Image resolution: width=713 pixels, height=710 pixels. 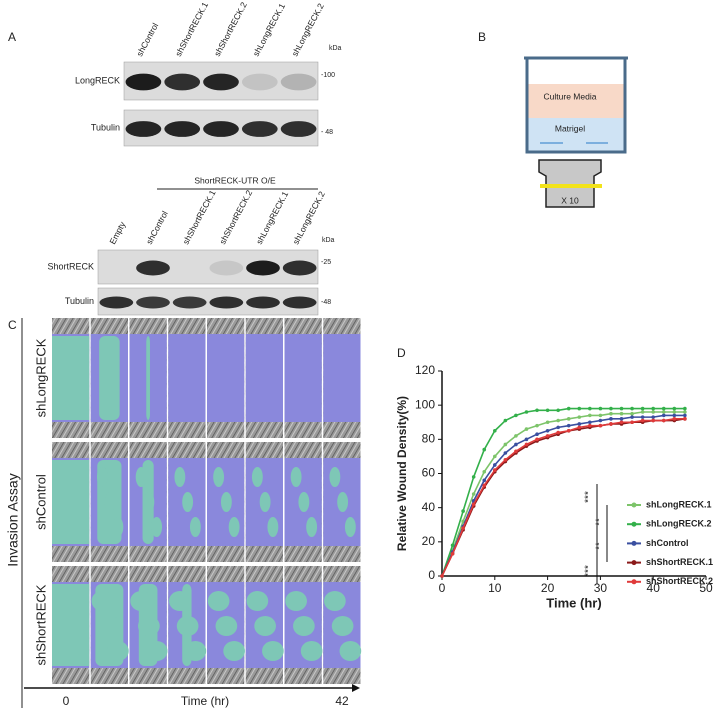 I want to click on lane-label: shLongRECK.2, so click(x=308, y=29).